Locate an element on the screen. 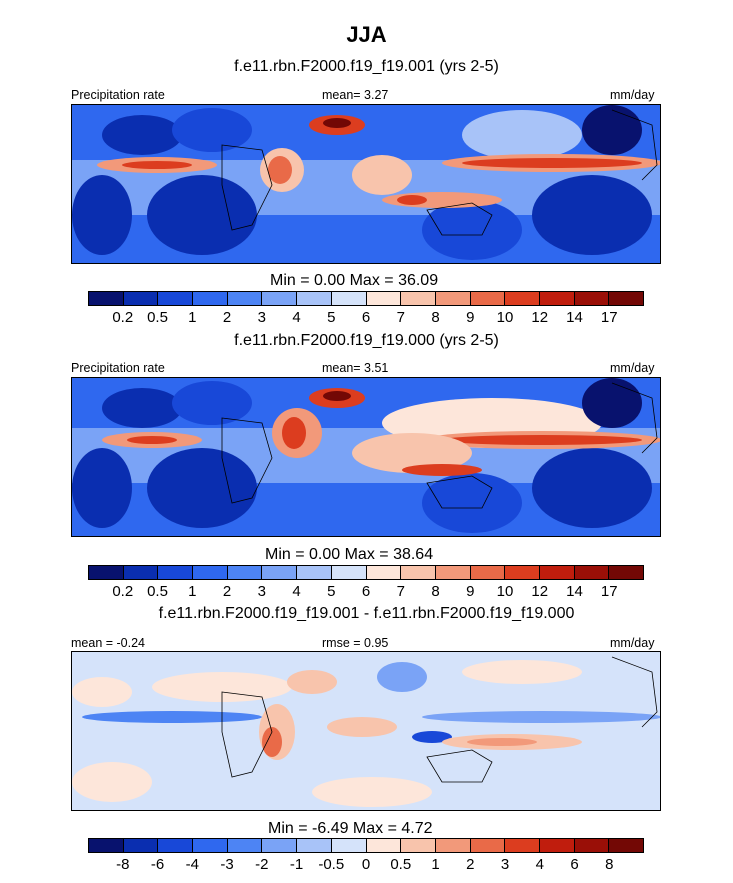  panel2-units-label: mm/day is located at coordinates (632, 368).